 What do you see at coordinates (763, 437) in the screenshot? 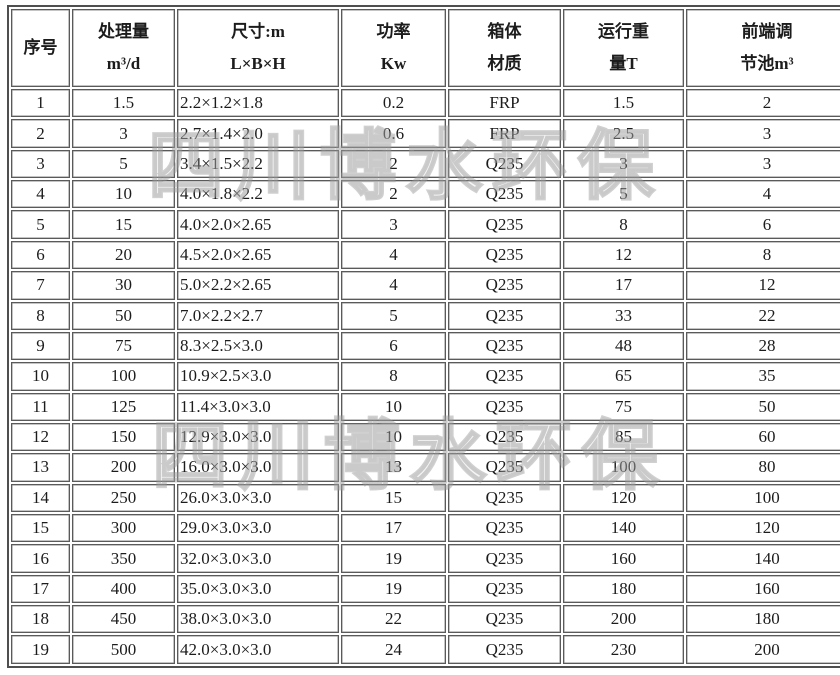
I see `table-cell: 60` at bounding box center [763, 437].